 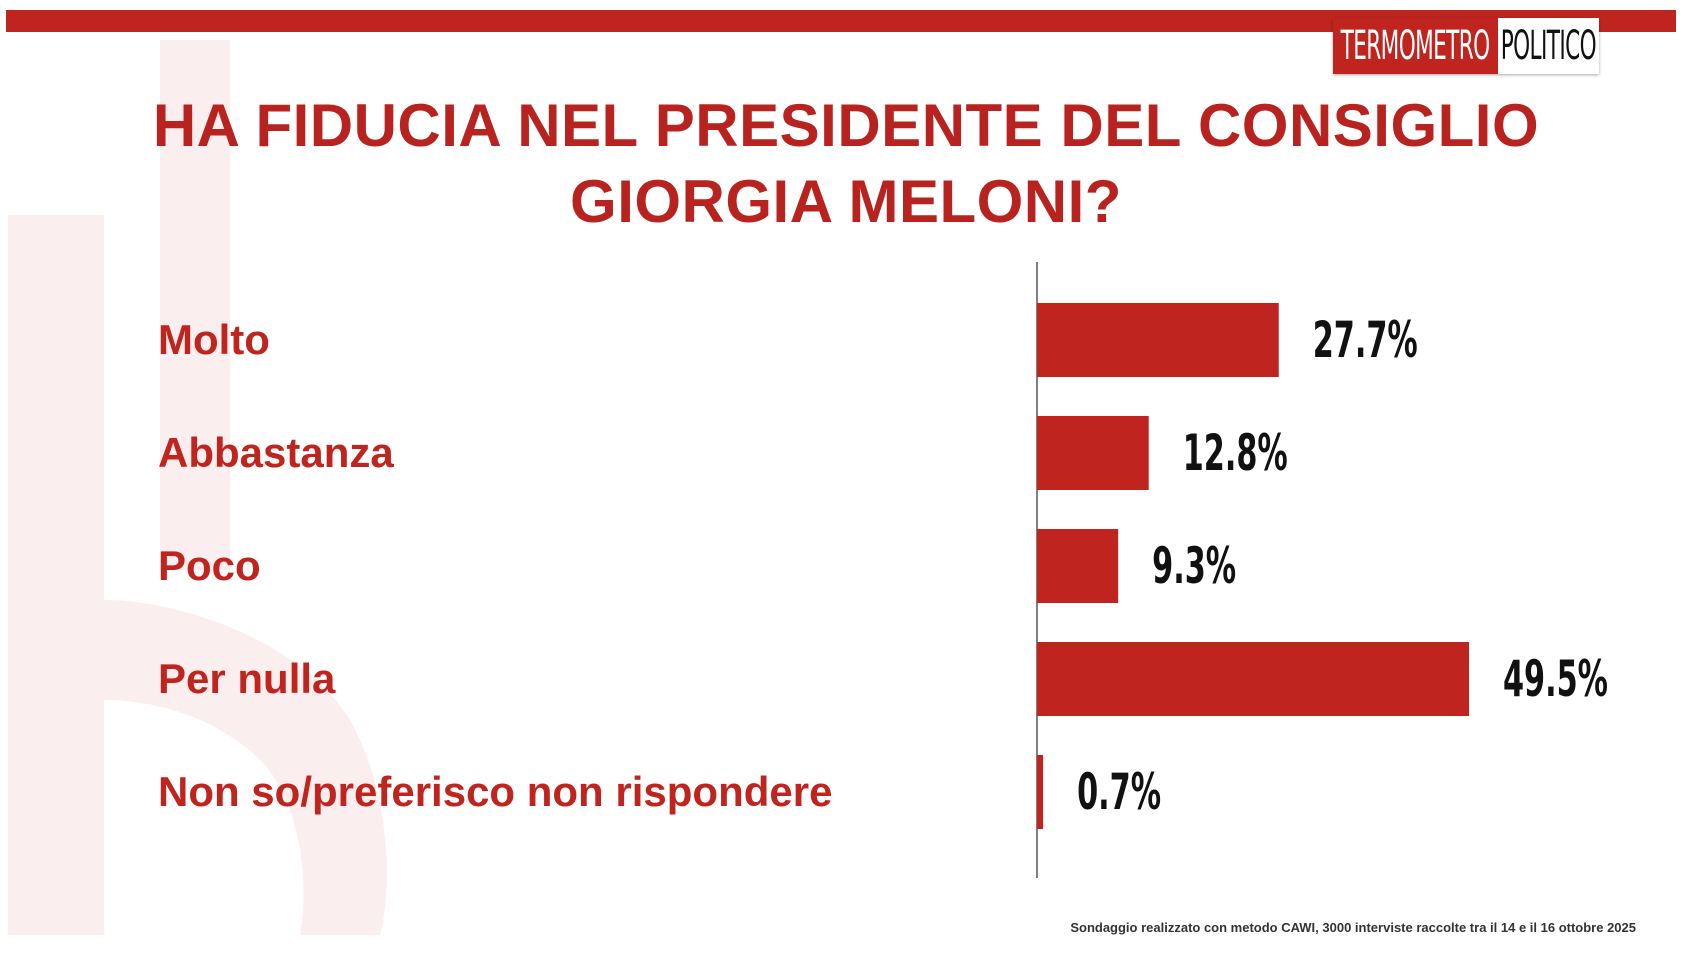 I want to click on brand-logo: TERMOMETRO POLITICO, so click(x=1466, y=46).